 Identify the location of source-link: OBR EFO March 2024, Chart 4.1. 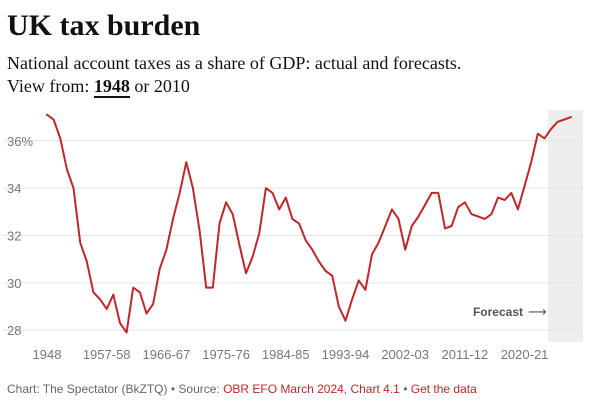
(311, 389).